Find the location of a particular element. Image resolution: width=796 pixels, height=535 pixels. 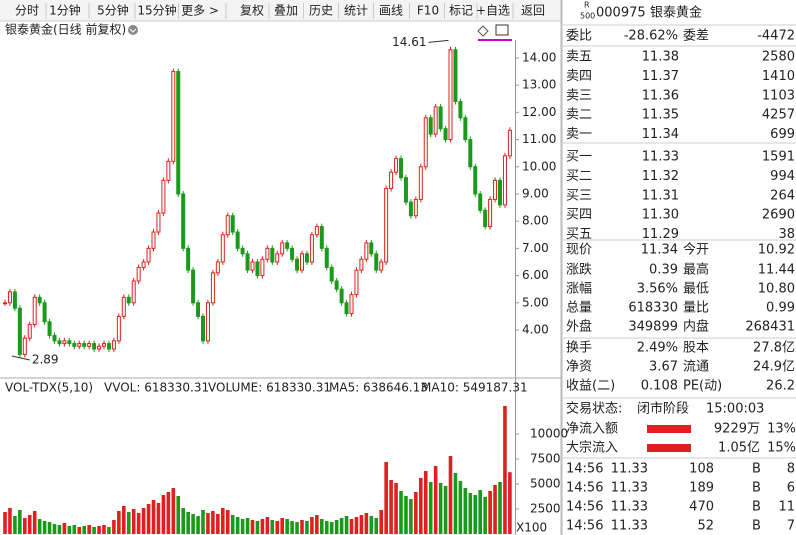

trade-volume: 52 is located at coordinates (705, 526).